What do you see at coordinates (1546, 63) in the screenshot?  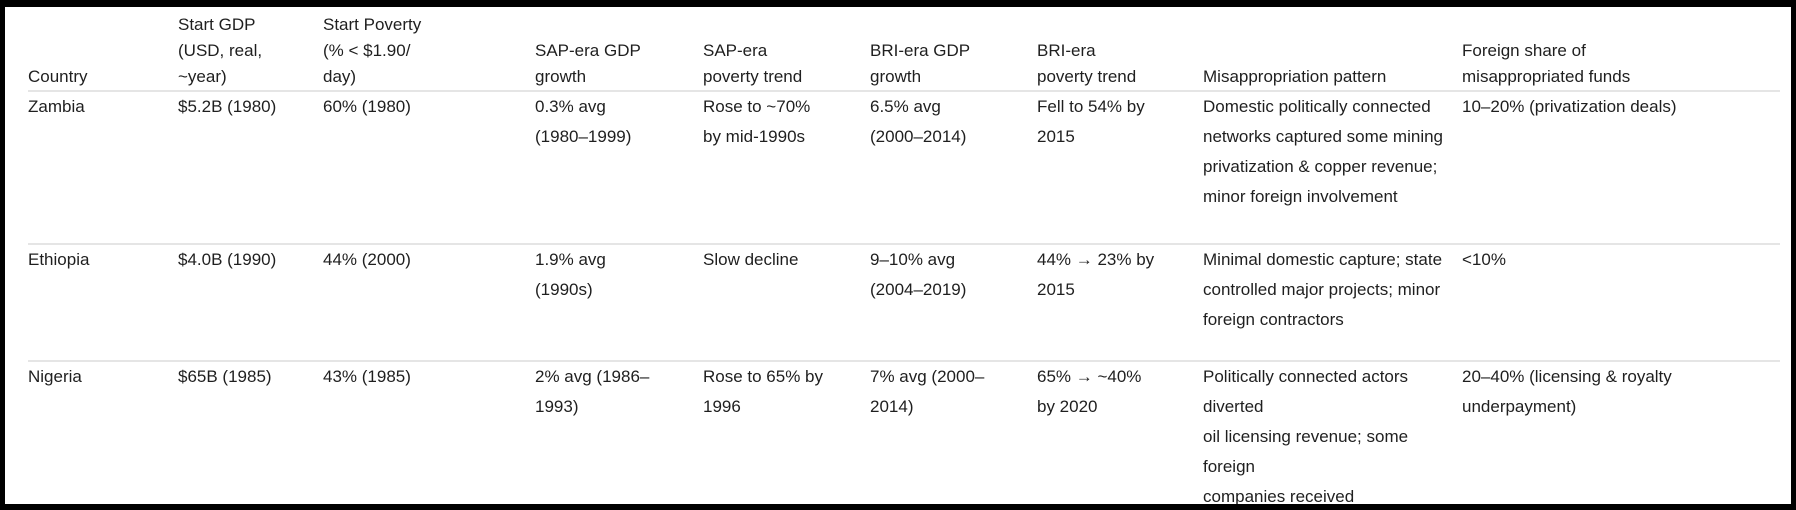 I see `col-header-foreign-share: Foreign share of misappropriated funds` at bounding box center [1546, 63].